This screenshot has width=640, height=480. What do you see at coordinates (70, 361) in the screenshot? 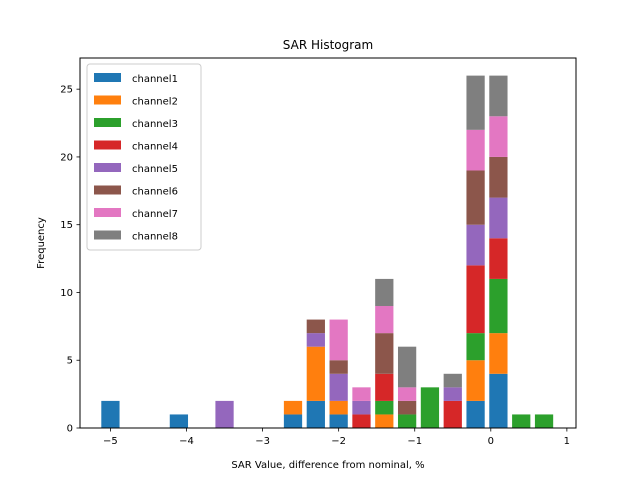
I see `y-tick-label: 5` at bounding box center [70, 361].